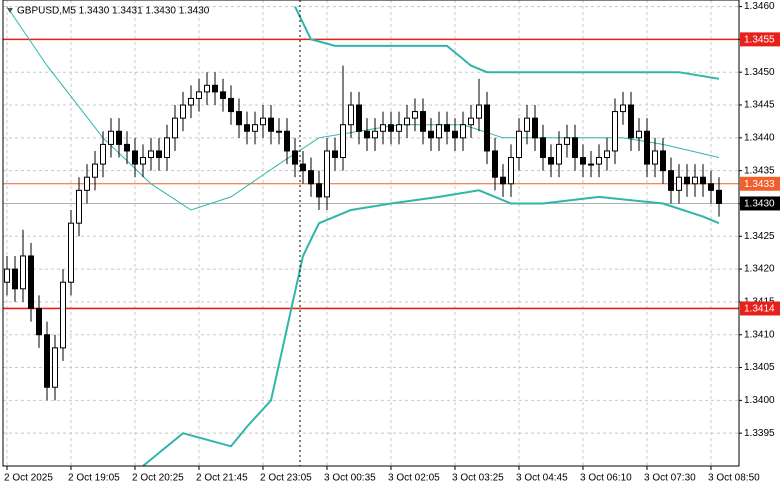 The width and height of the screenshot is (781, 489). Describe the element at coordinates (759, 72) in the screenshot. I see `y-tick-label: 1.3450` at that location.